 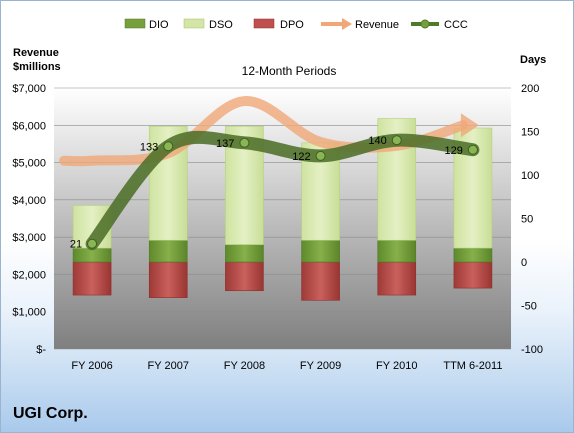 I want to click on right-axis: -100 -50 0 50 100 150 200, so click(x=532, y=219).